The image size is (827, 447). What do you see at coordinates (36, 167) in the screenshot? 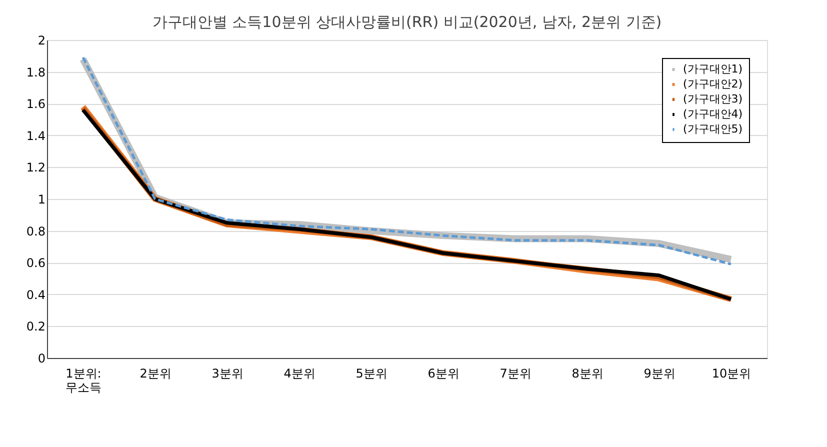
I see `y-tick-label: 1.2` at bounding box center [36, 167].